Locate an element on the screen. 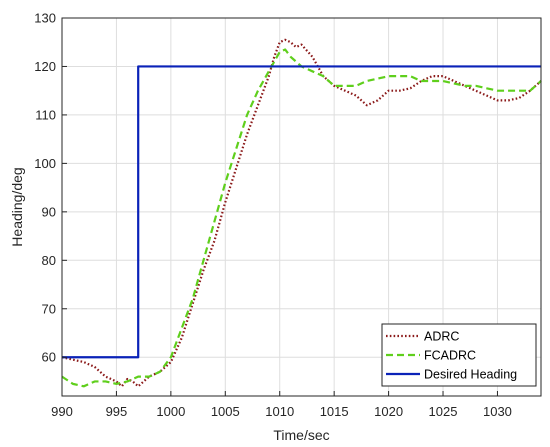  y-tick-label: 60 is located at coordinates (49, 357).